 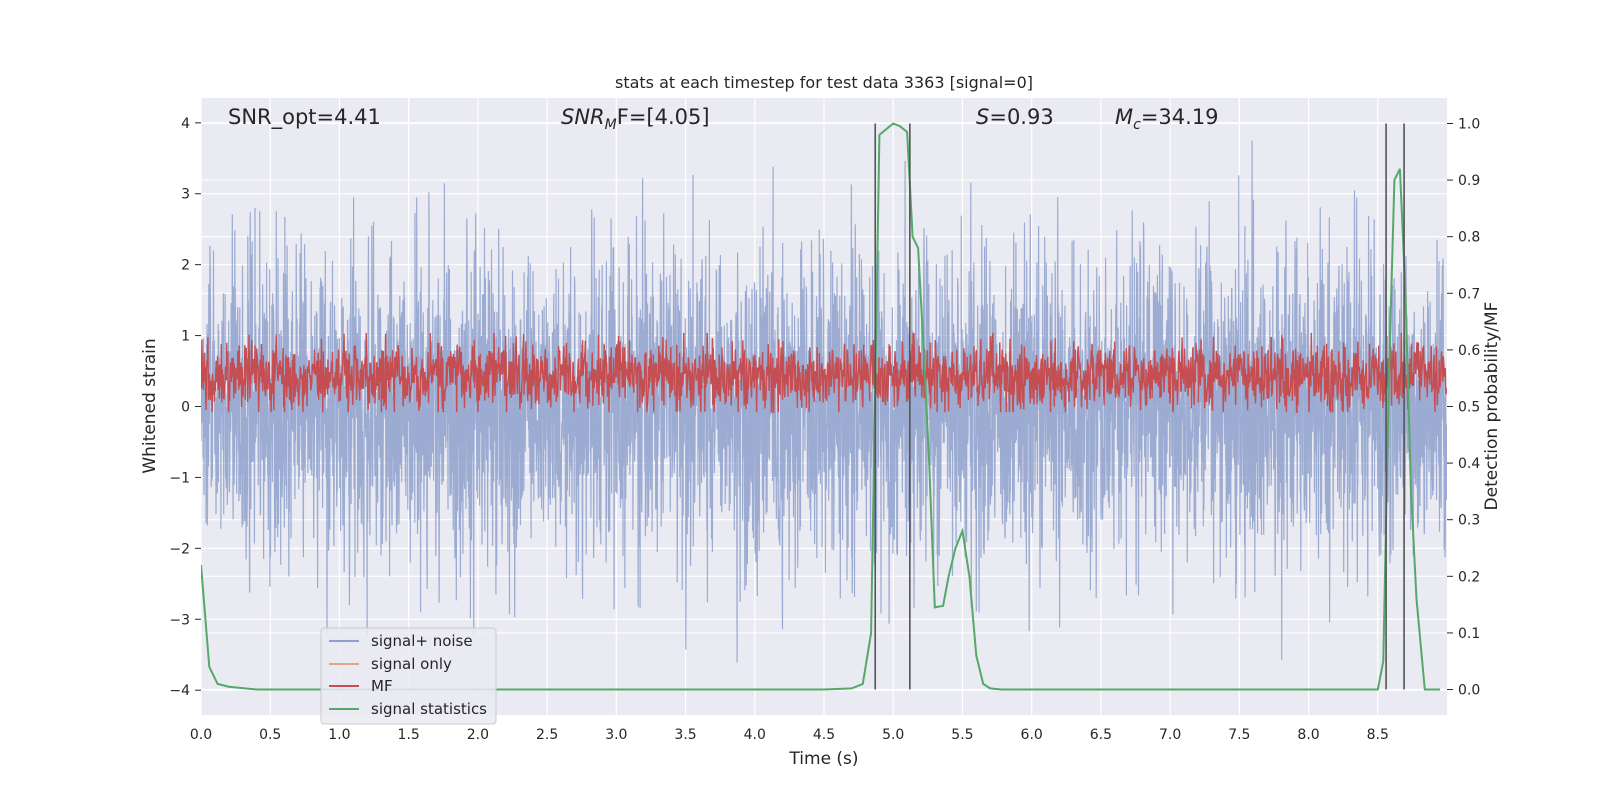 I want to click on annotation-snr-opt: SNR_opt=4.41, so click(x=304, y=117).